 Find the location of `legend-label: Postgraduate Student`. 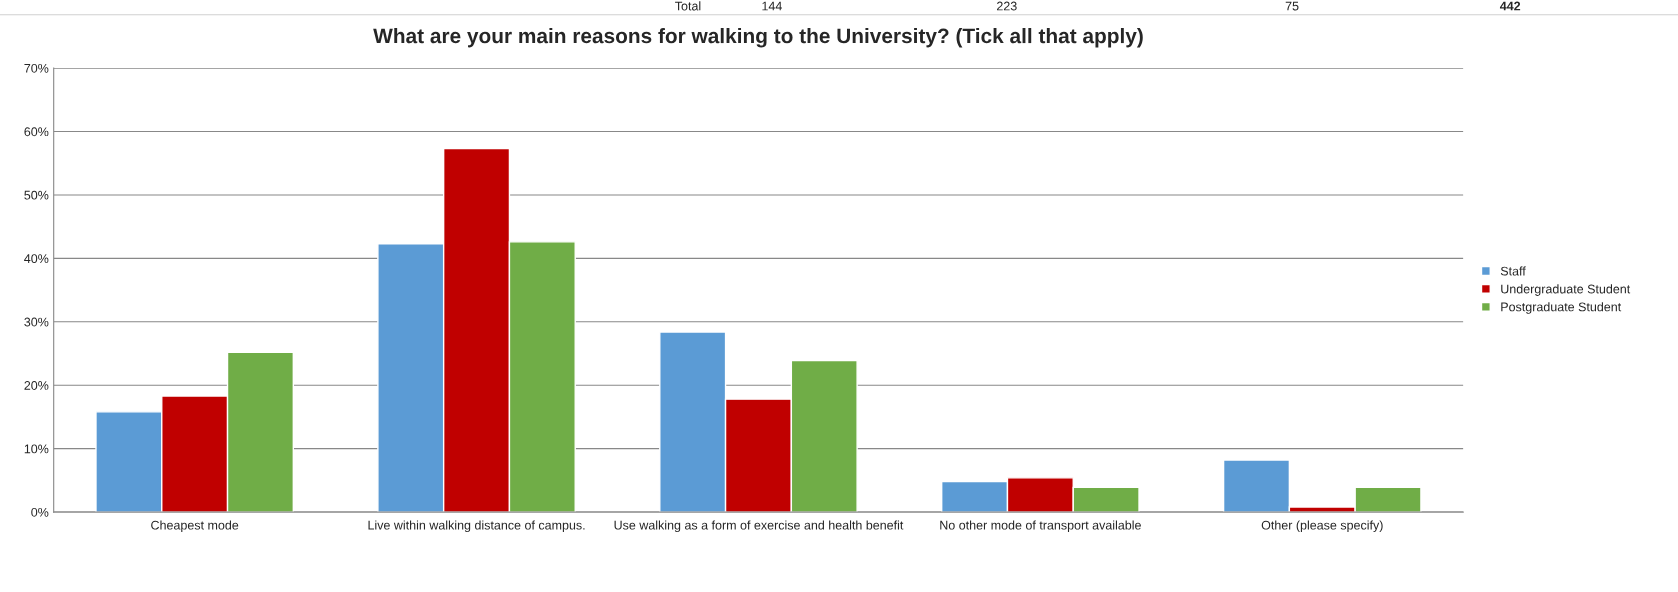

legend-label: Postgraduate Student is located at coordinates (1561, 308).